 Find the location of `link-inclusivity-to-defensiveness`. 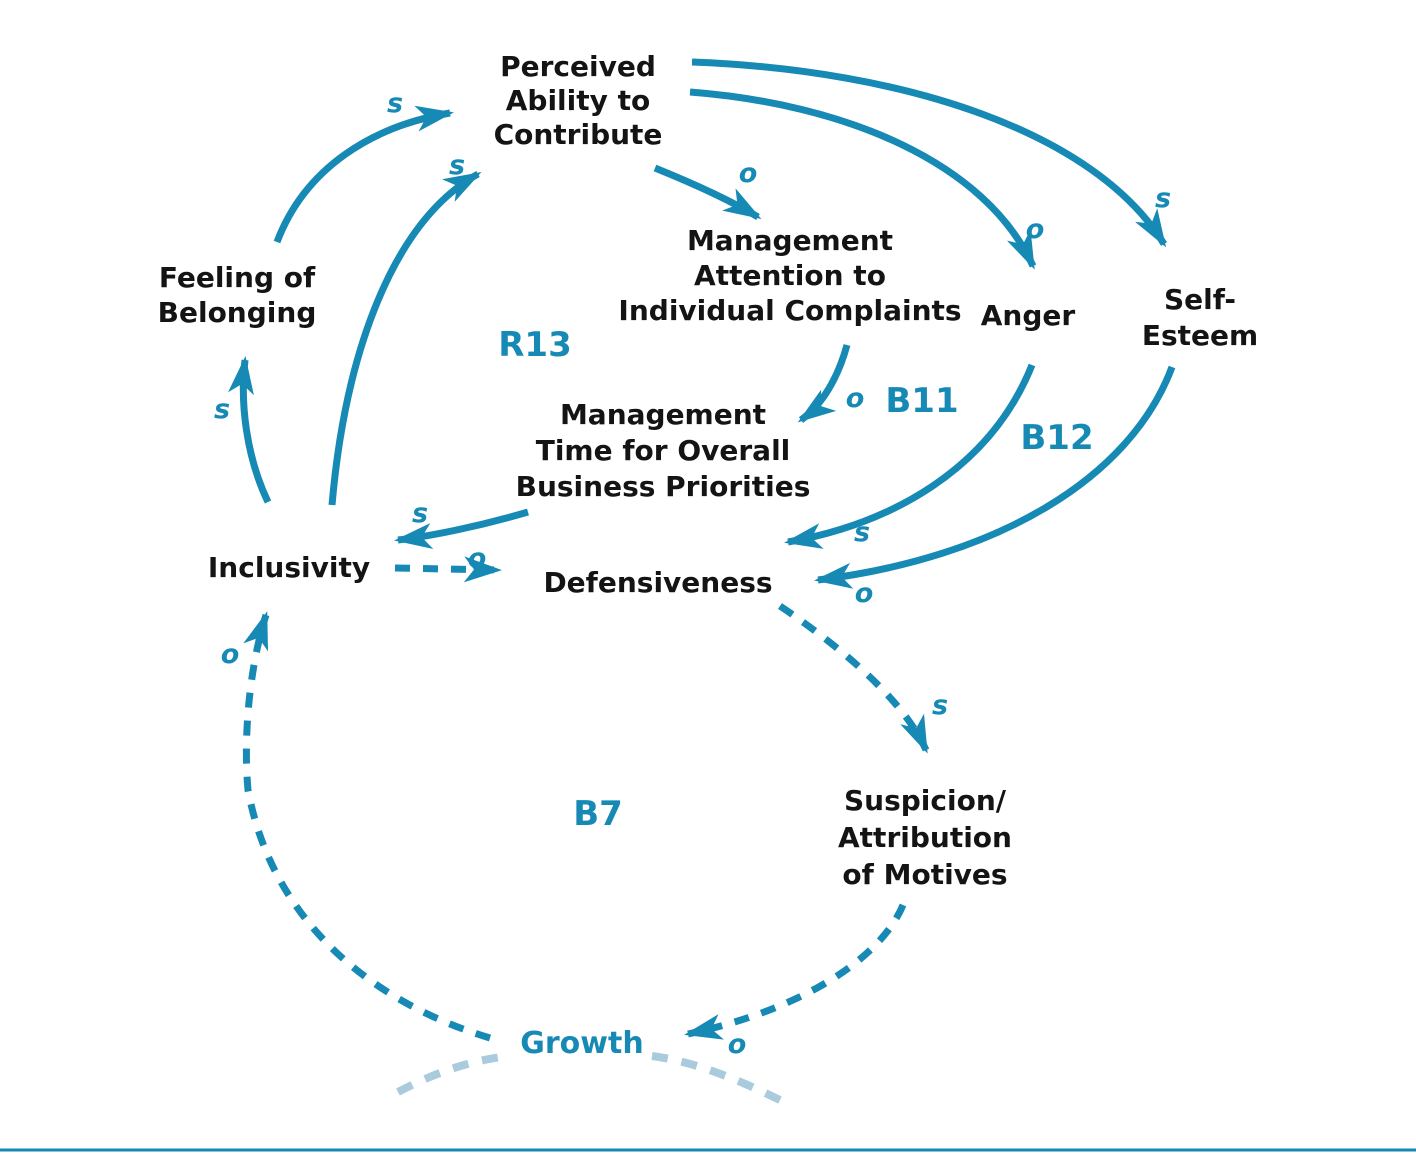

link-inclusivity-to-defensiveness is located at coordinates (448, 569).